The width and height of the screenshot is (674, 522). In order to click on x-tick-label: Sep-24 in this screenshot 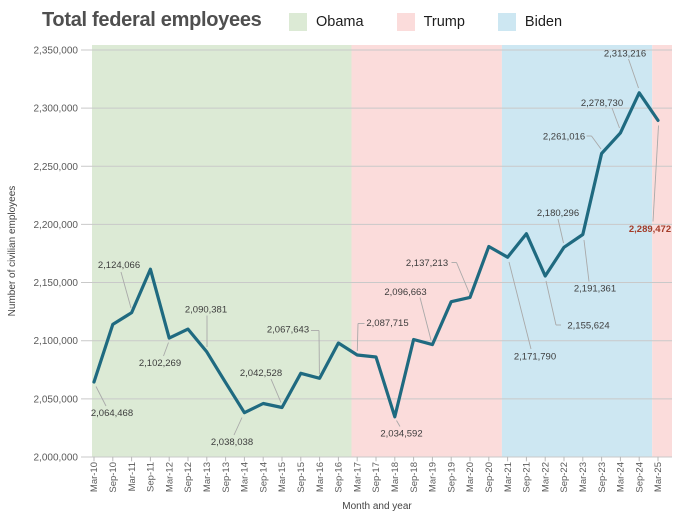, I will do `click(639, 477)`.